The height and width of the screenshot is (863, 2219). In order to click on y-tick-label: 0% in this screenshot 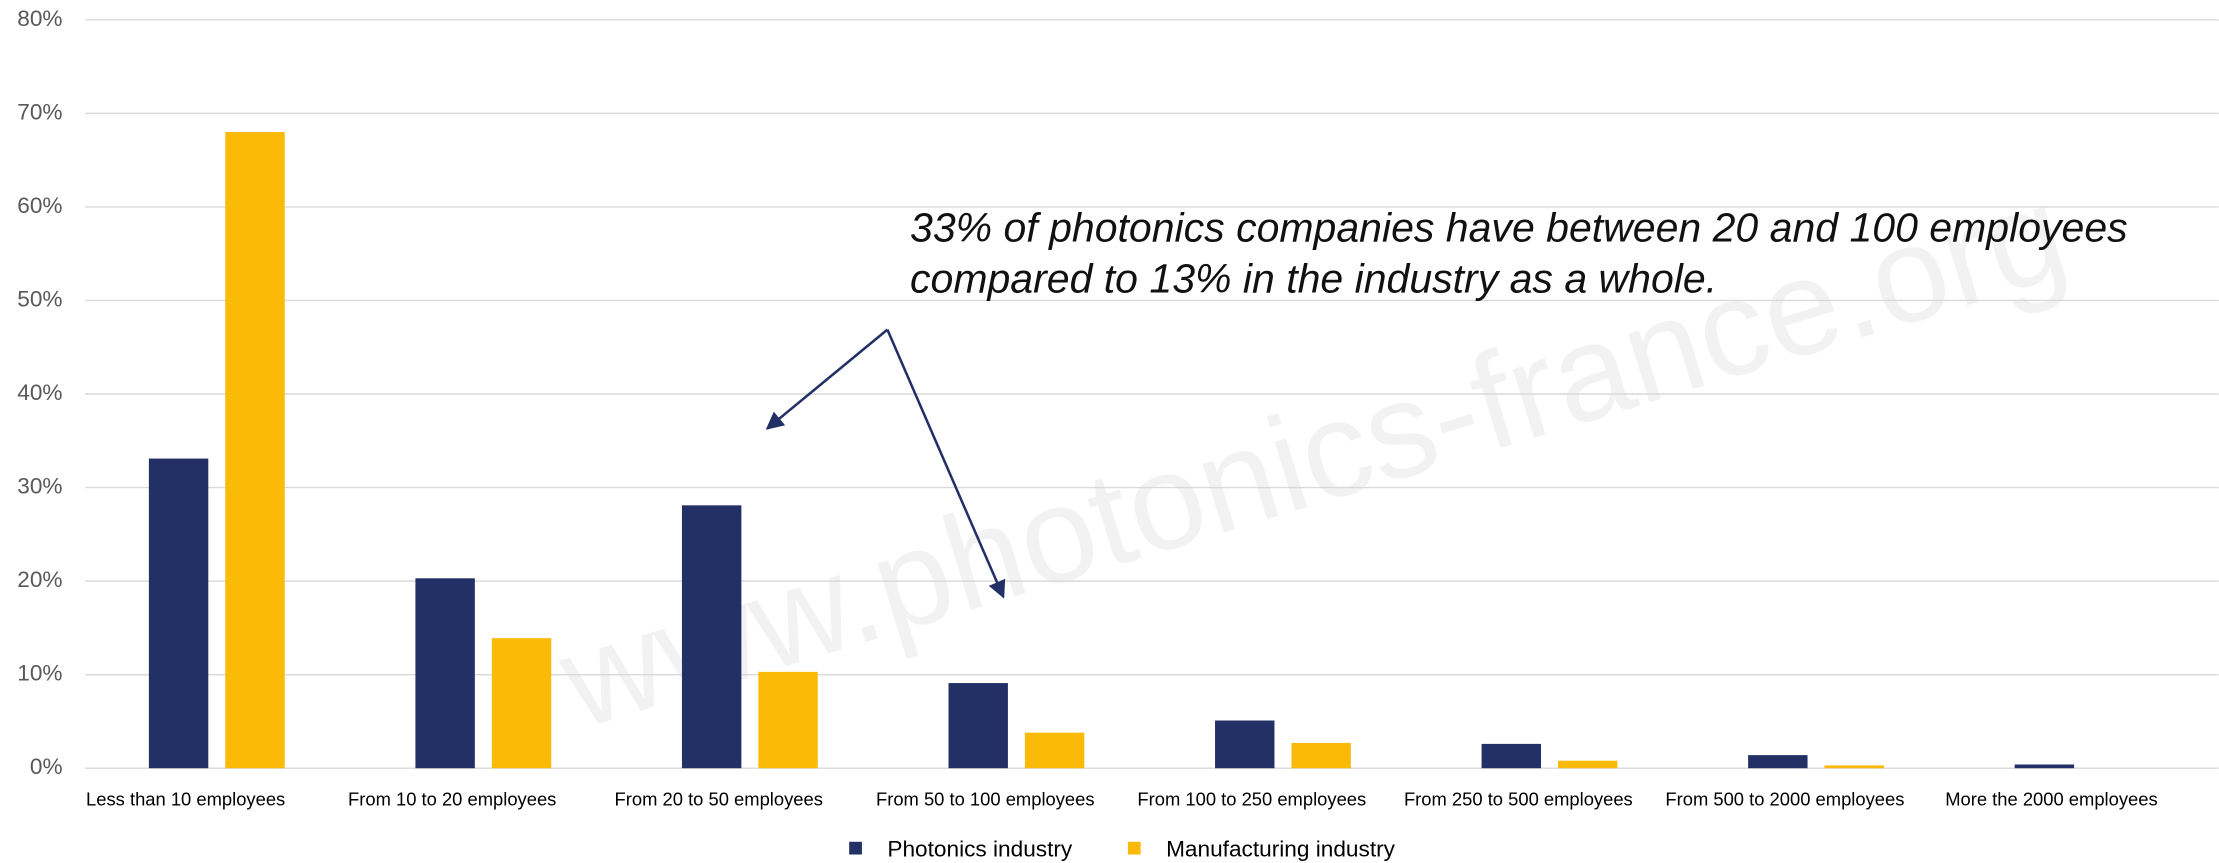, I will do `click(46, 766)`.